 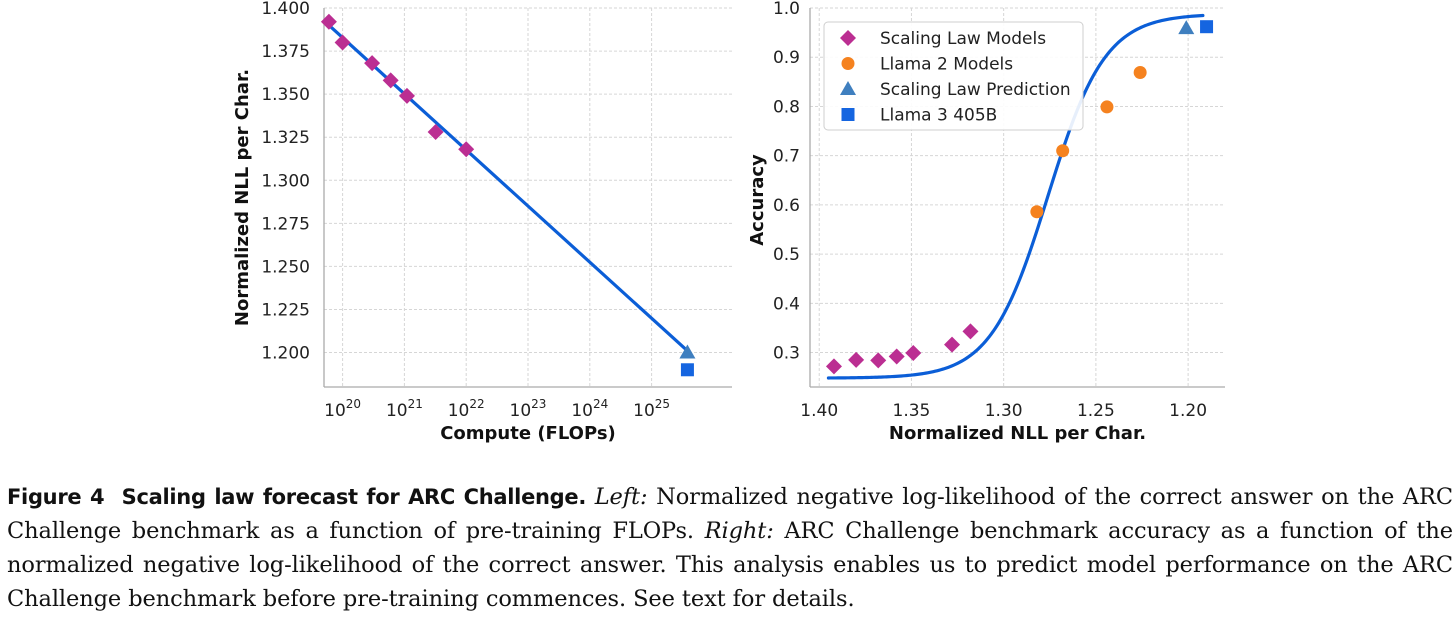 What do you see at coordinates (56, 497) in the screenshot?
I see `caption-label: Figure 4` at bounding box center [56, 497].